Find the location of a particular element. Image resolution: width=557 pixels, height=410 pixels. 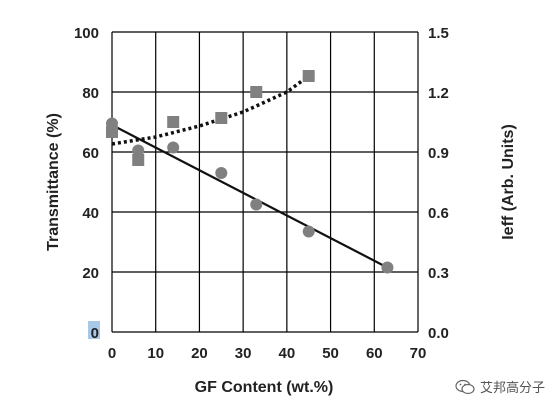

wechat-icon is located at coordinates (465, 386).